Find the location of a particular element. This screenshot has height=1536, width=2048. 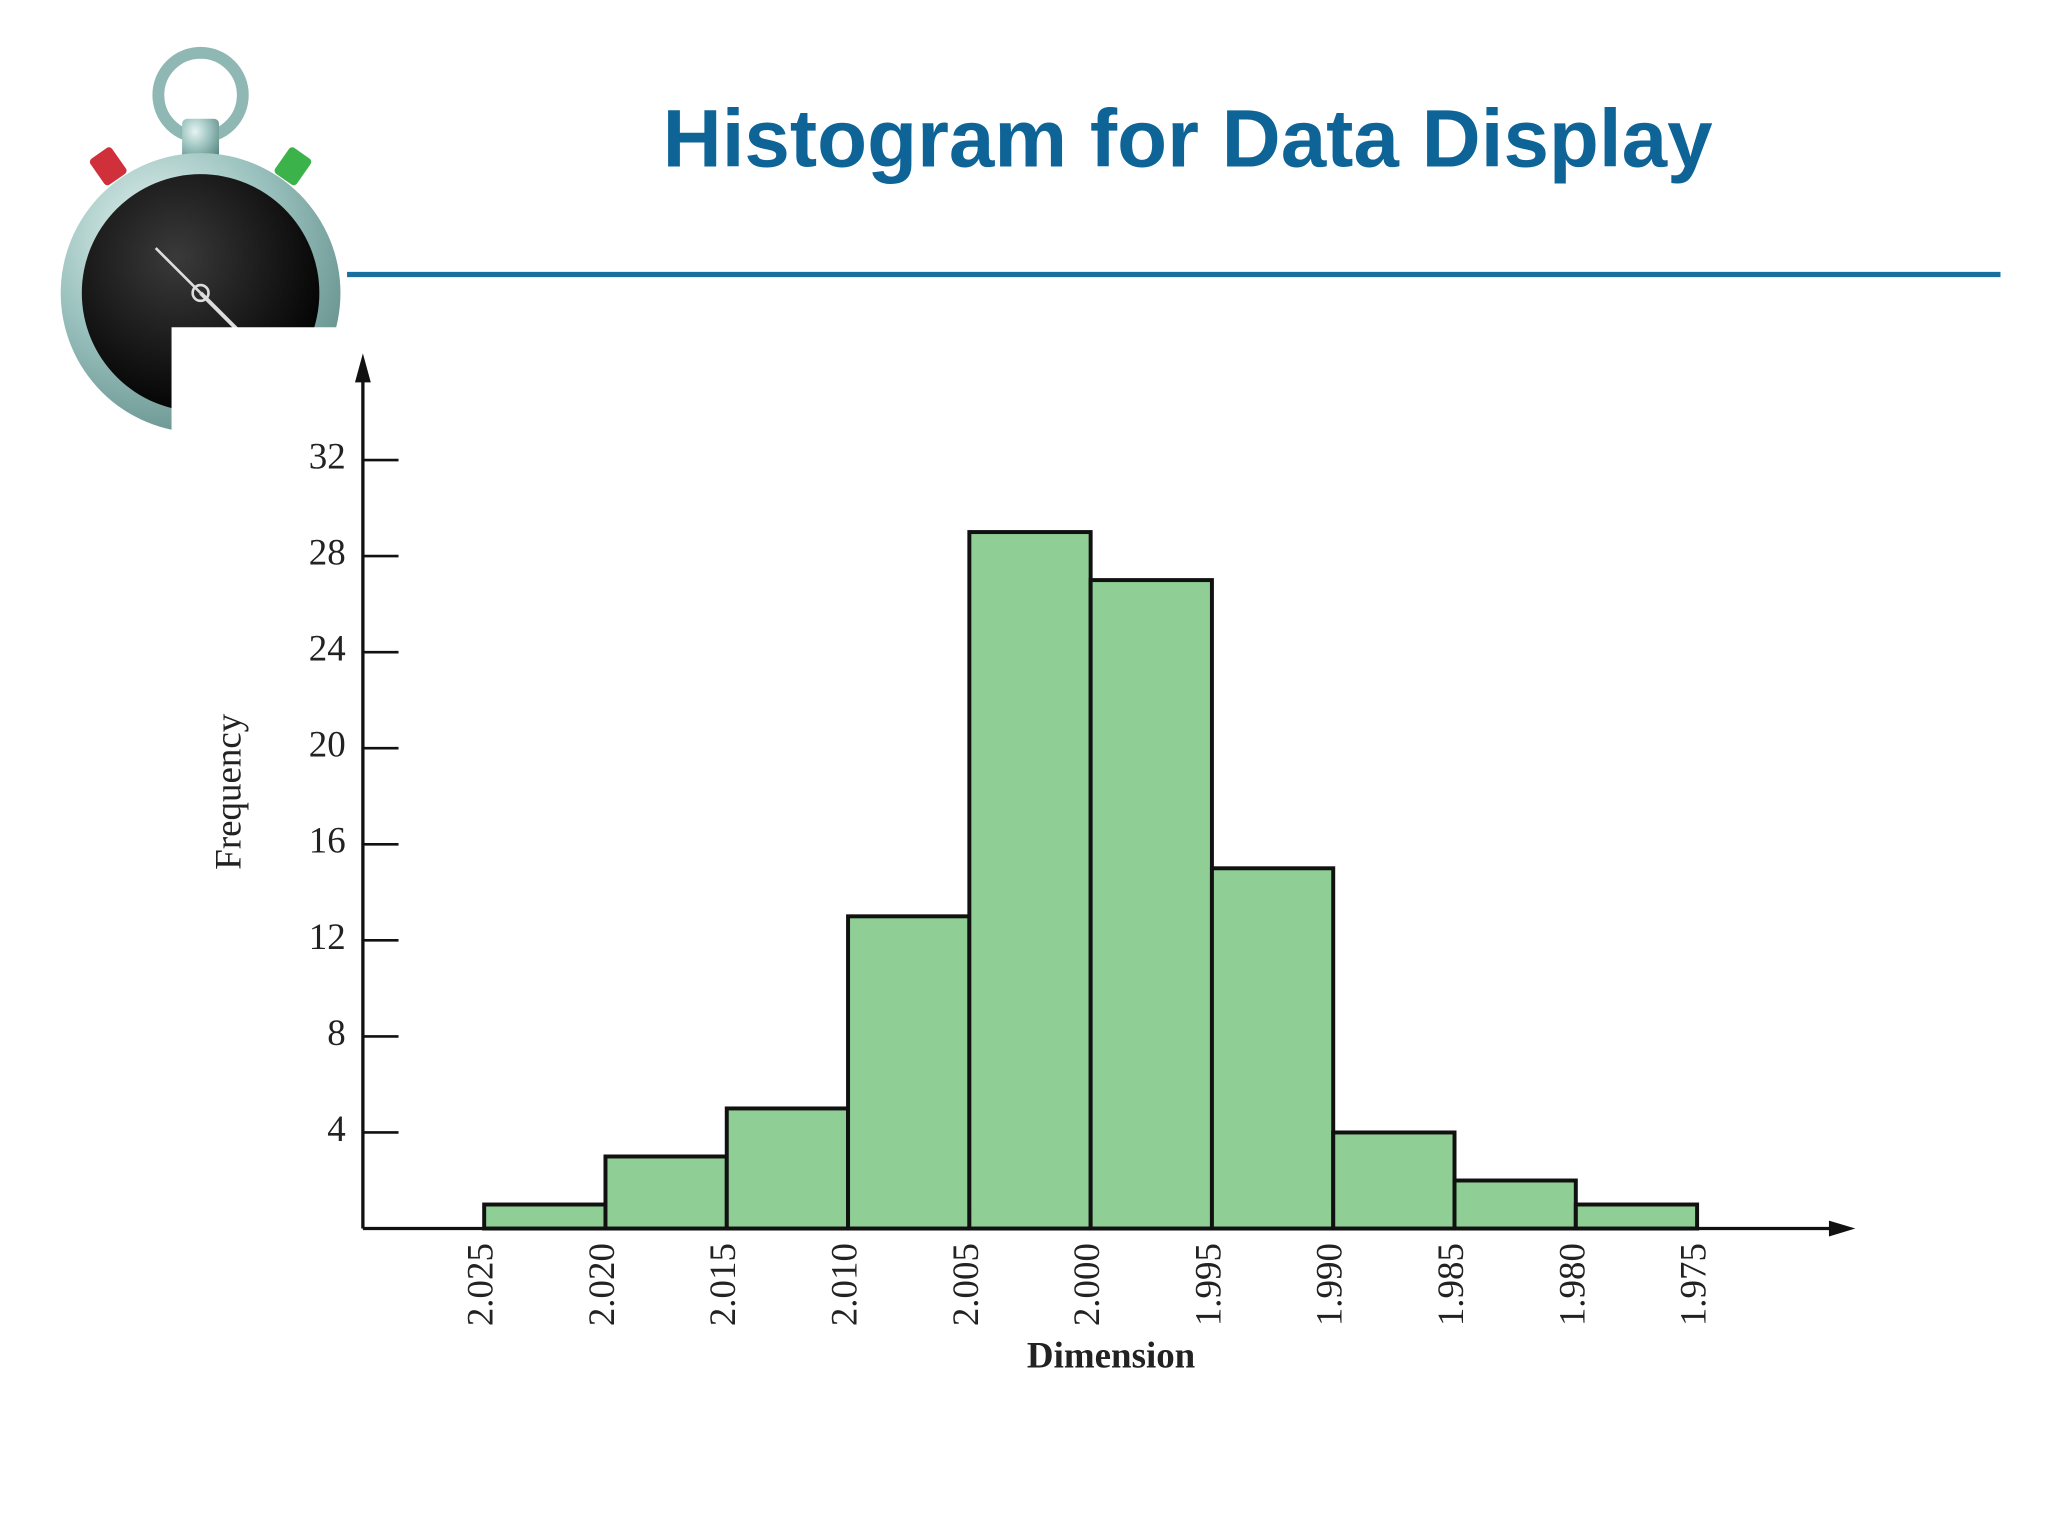

y-tick-label: 8 is located at coordinates (336, 1032).